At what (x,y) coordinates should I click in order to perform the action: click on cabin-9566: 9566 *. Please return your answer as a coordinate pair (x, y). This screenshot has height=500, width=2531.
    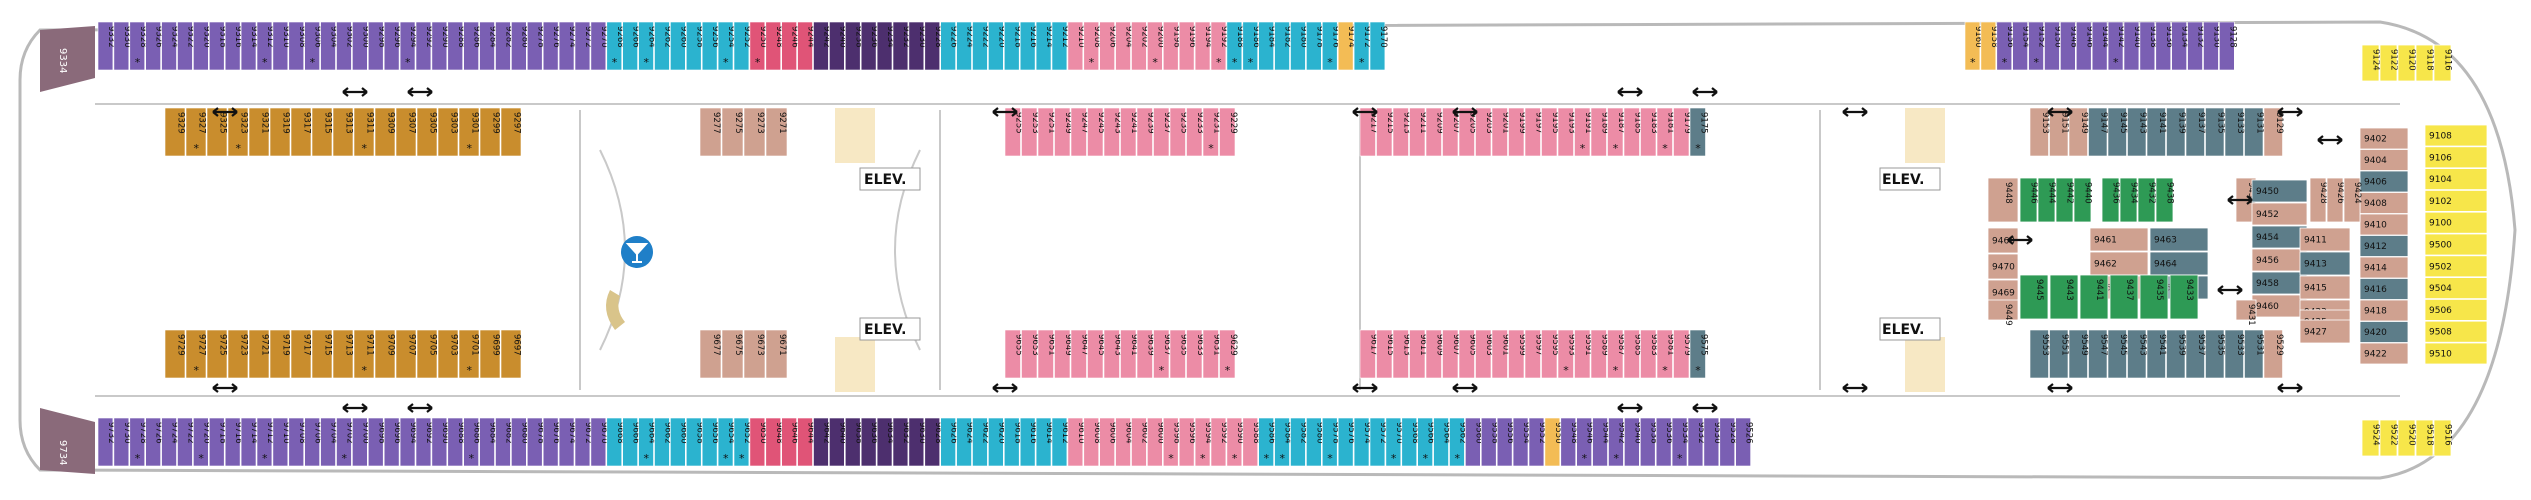
    Looking at the image, I should click on (1426, 442).